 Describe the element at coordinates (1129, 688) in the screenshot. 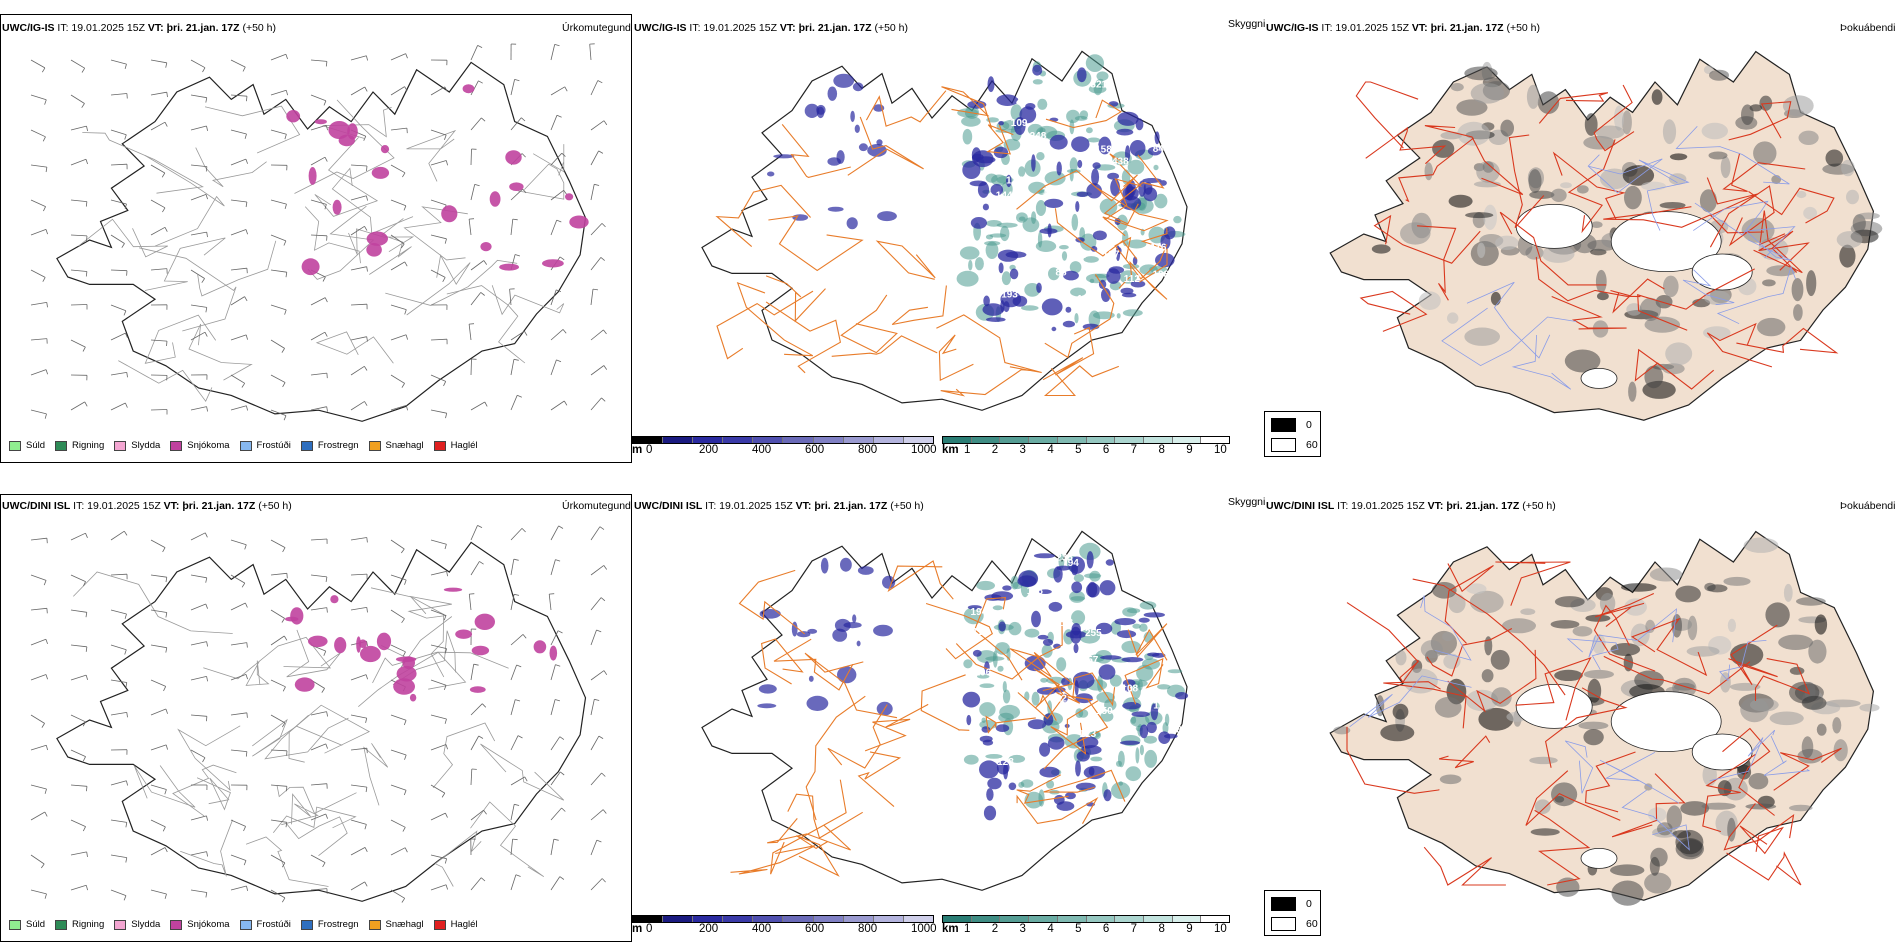

I see `cloud-base-value: 108` at that location.